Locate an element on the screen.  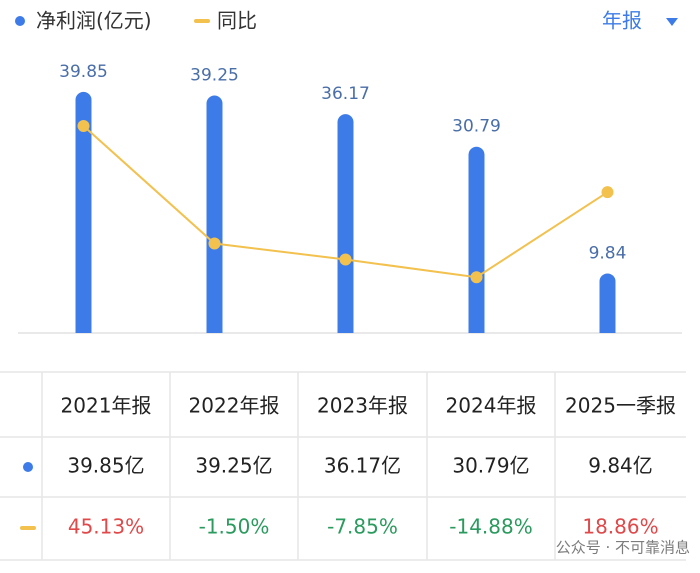
table-cell: 39.25亿 is located at coordinates (233, 466).